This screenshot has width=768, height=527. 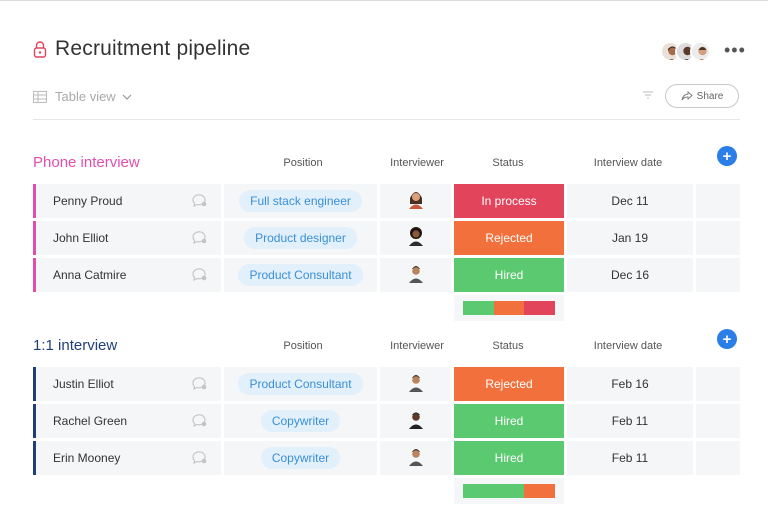 What do you see at coordinates (685, 51) in the screenshot?
I see `team-avatars` at bounding box center [685, 51].